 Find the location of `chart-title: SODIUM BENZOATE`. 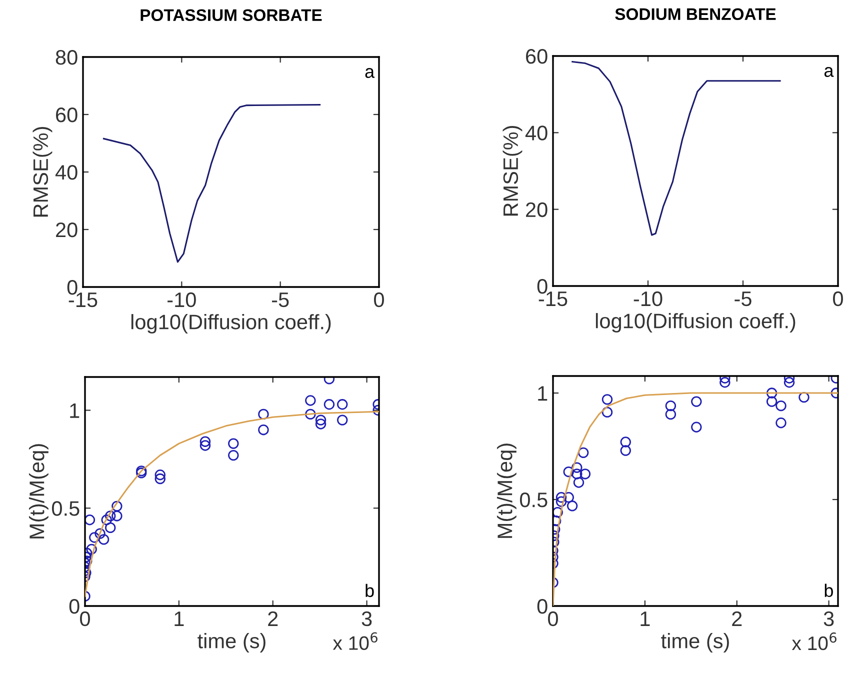

chart-title: SODIUM BENZOATE is located at coordinates (695, 14).